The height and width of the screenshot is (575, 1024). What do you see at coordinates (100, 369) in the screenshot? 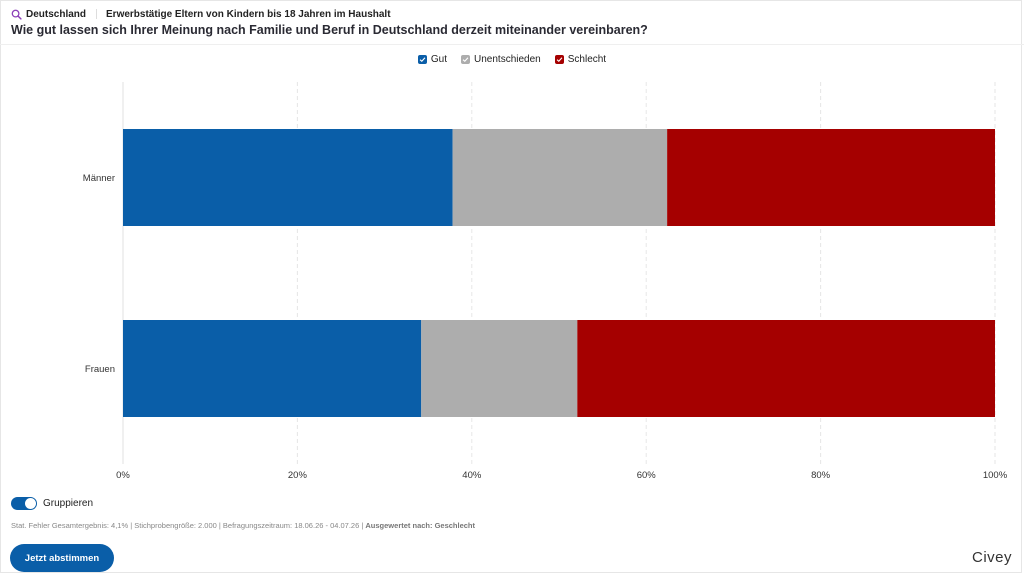
I see `category-label: Frauen` at bounding box center [100, 369].